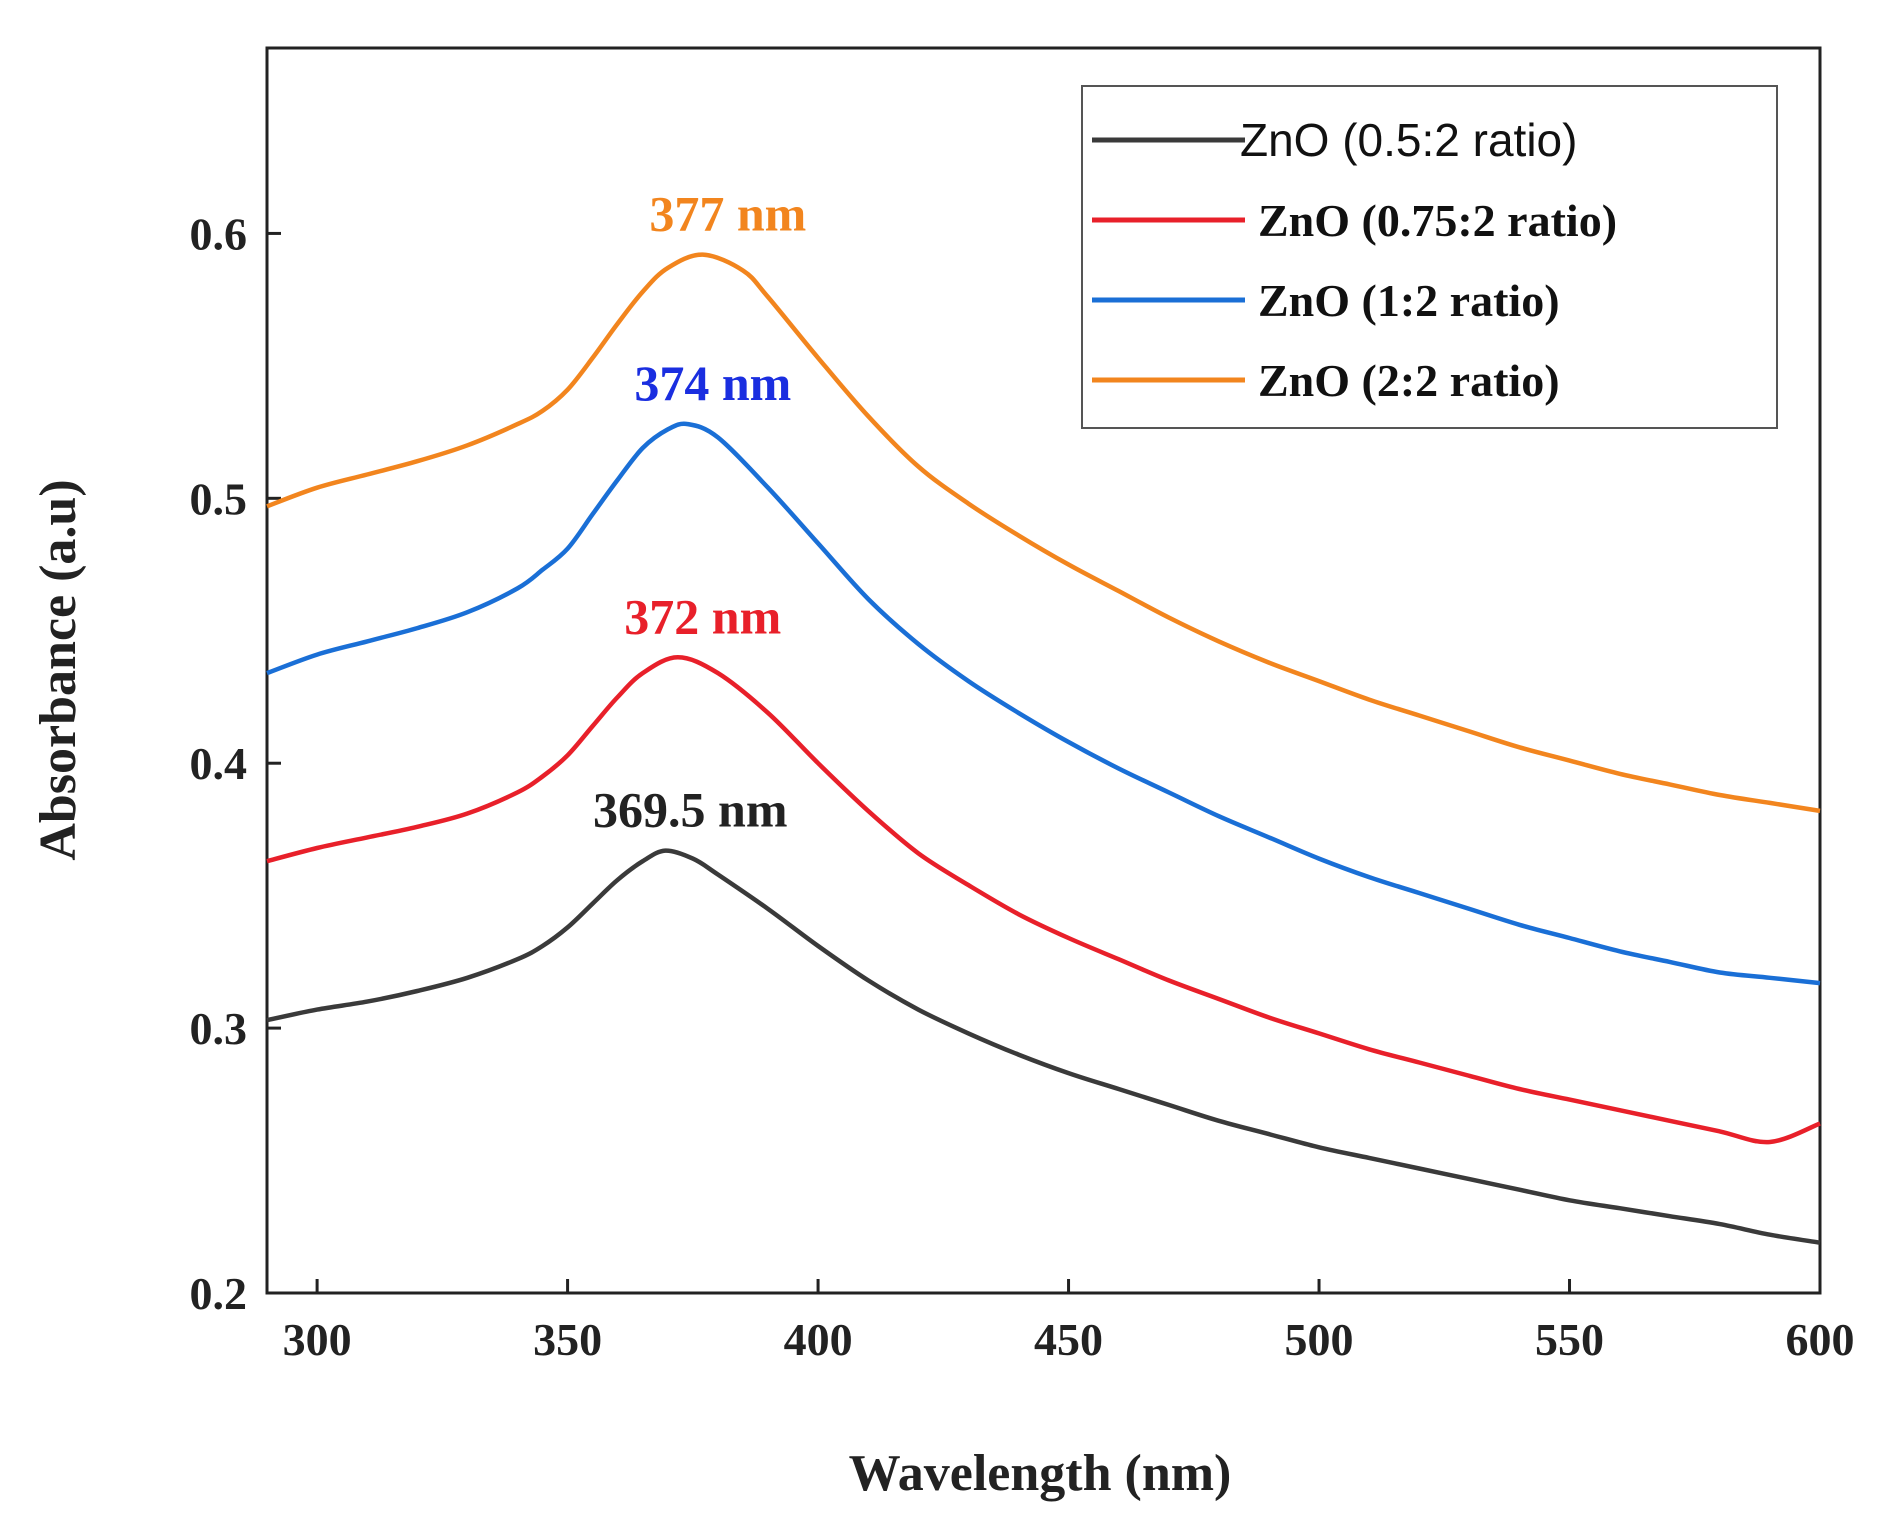 This screenshot has height=1520, width=1890. Describe the element at coordinates (1408, 140) in the screenshot. I see `legend-label: ZnO (0.5:2 ratio)` at that location.